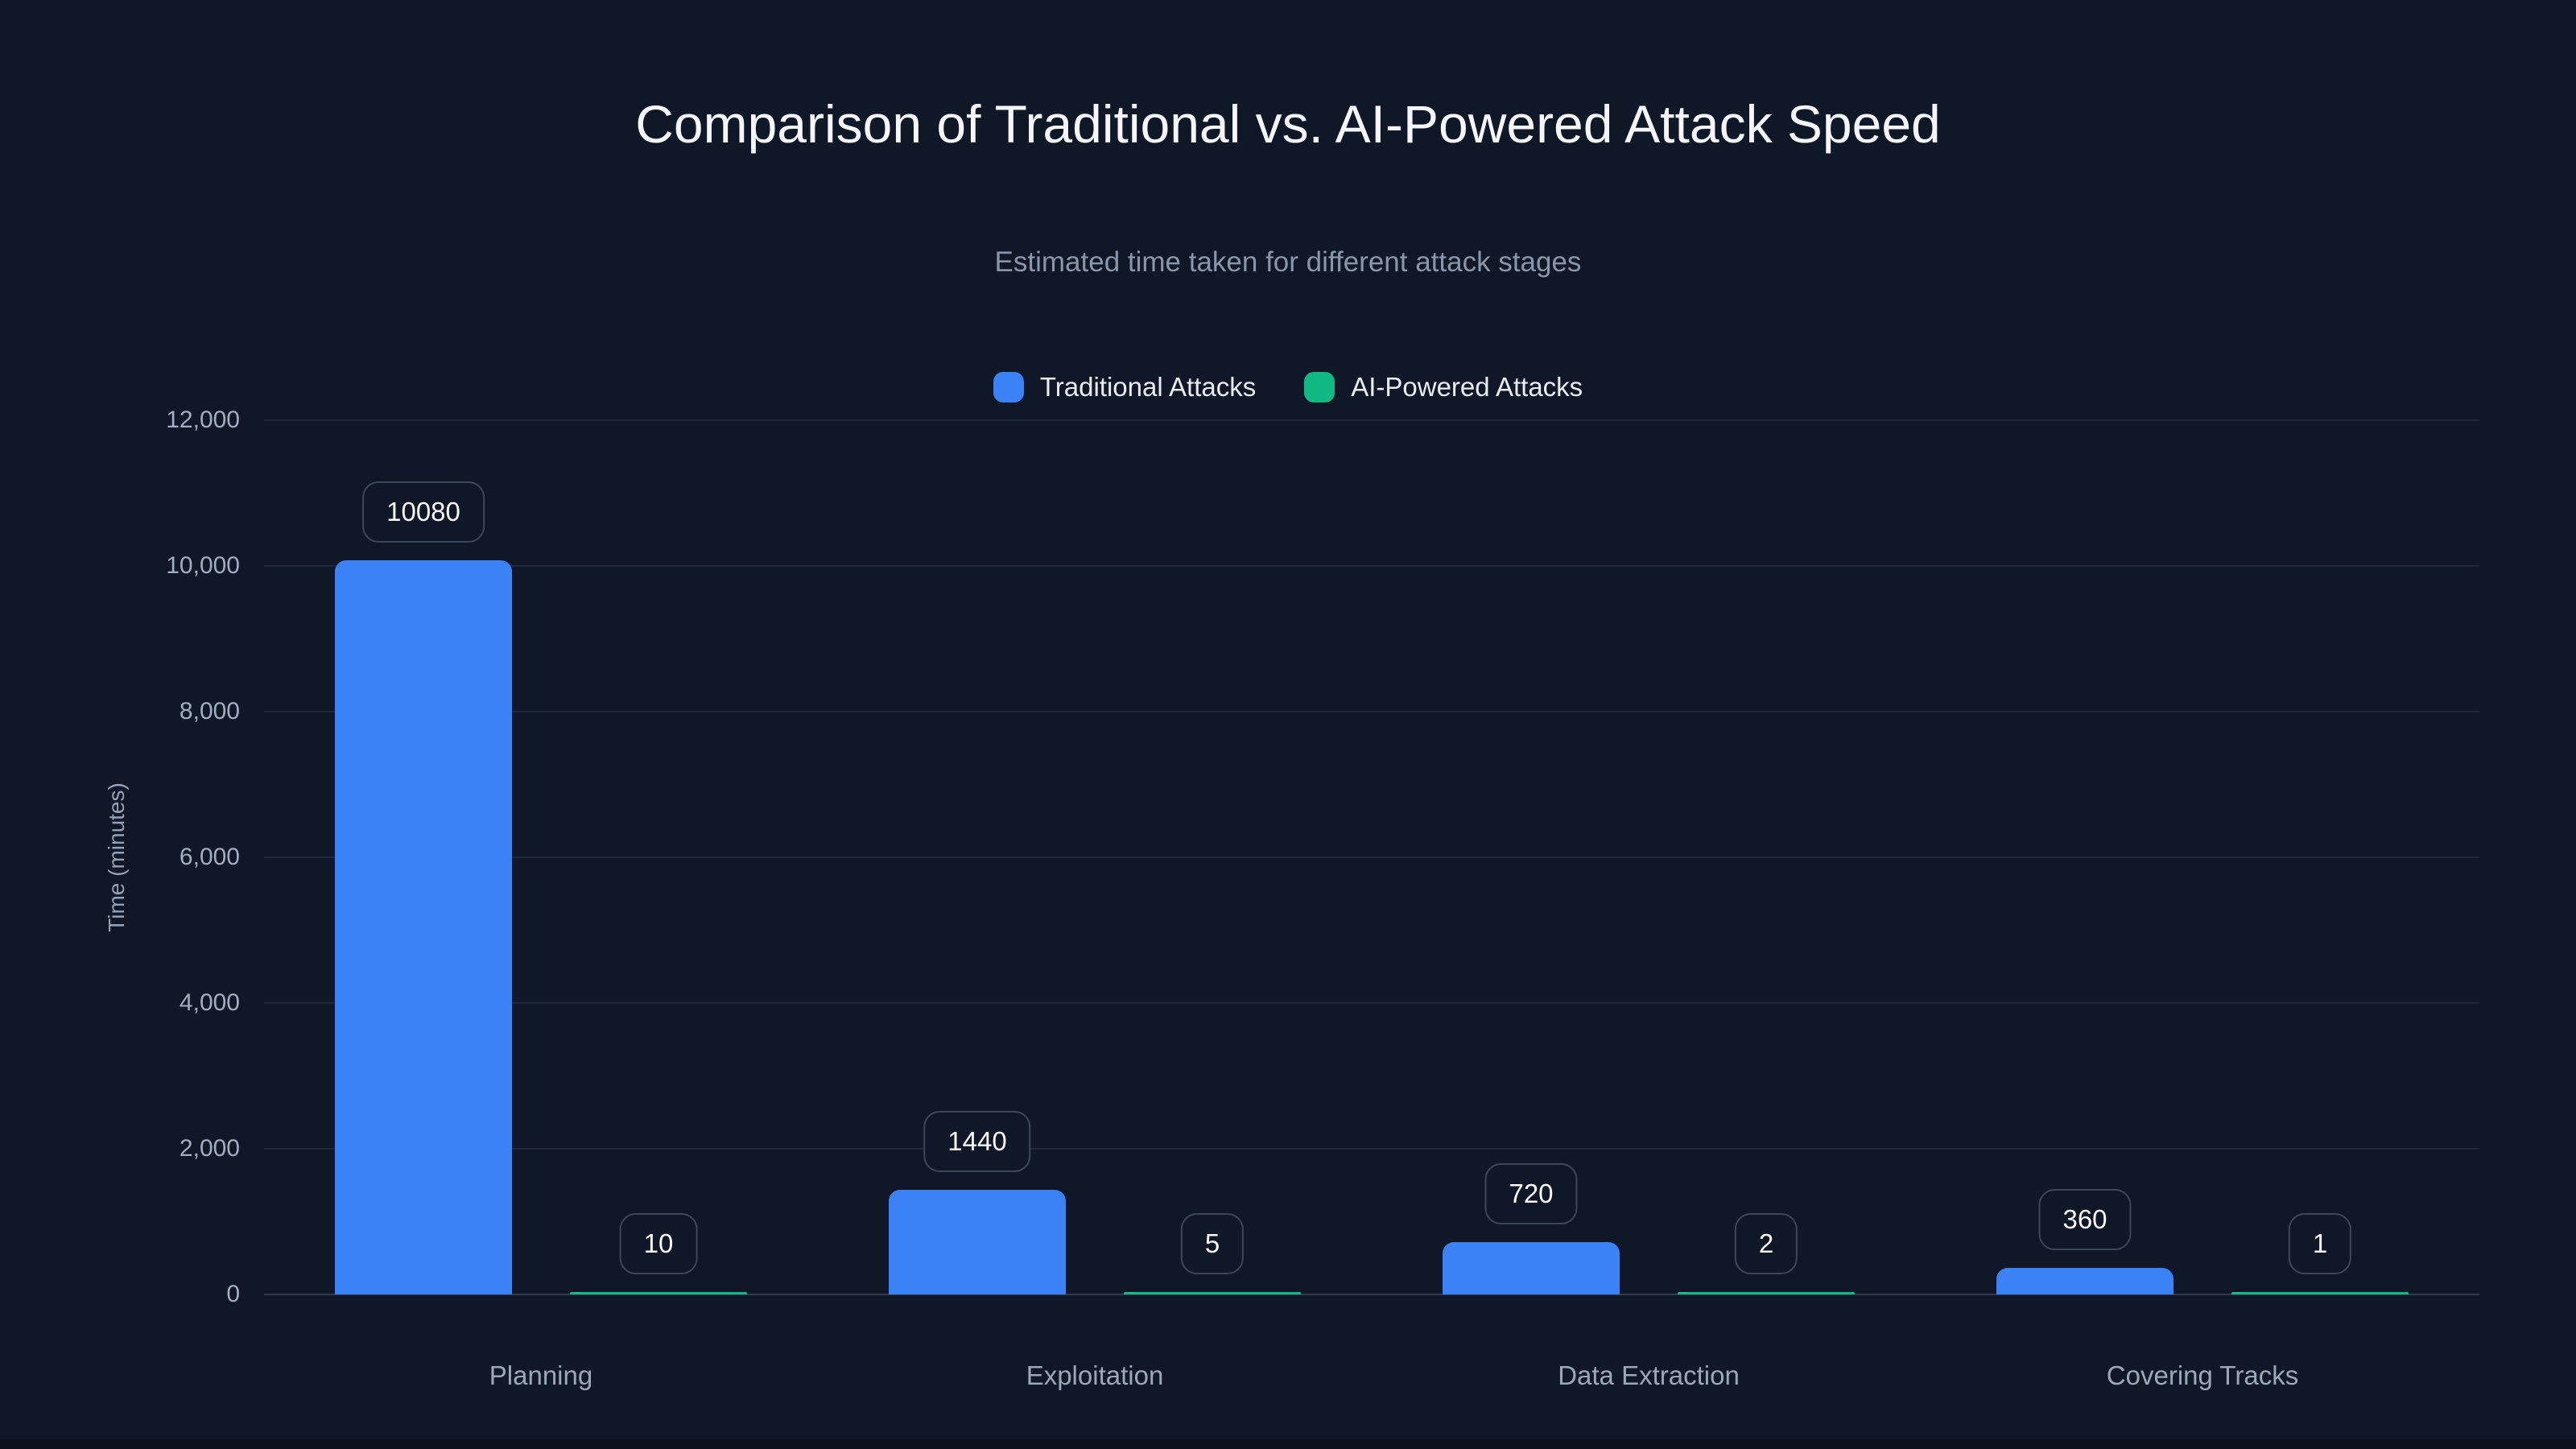 The height and width of the screenshot is (1449, 2576). Describe the element at coordinates (1095, 1375) in the screenshot. I see `x-category-exploitation: Exploitation` at that location.